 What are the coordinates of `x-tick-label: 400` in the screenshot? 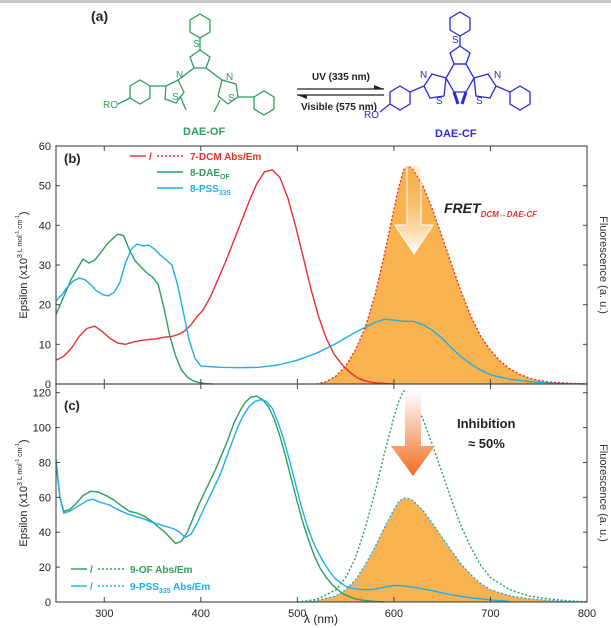 It's located at (201, 614).